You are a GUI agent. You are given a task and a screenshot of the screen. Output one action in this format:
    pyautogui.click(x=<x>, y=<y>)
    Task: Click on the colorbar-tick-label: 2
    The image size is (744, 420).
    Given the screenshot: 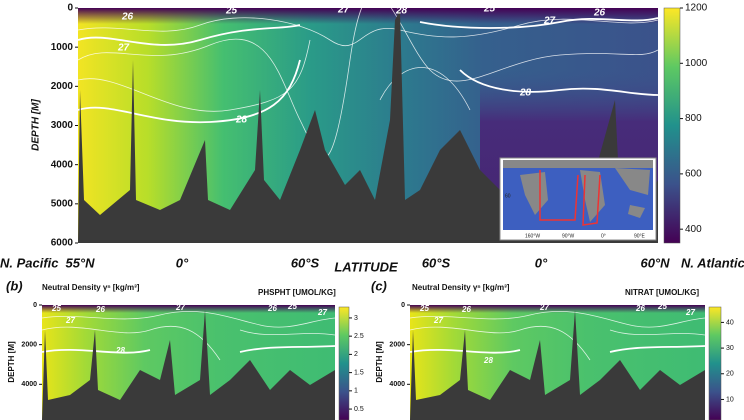 What is the action you would take?
    pyautogui.click(x=356, y=354)
    